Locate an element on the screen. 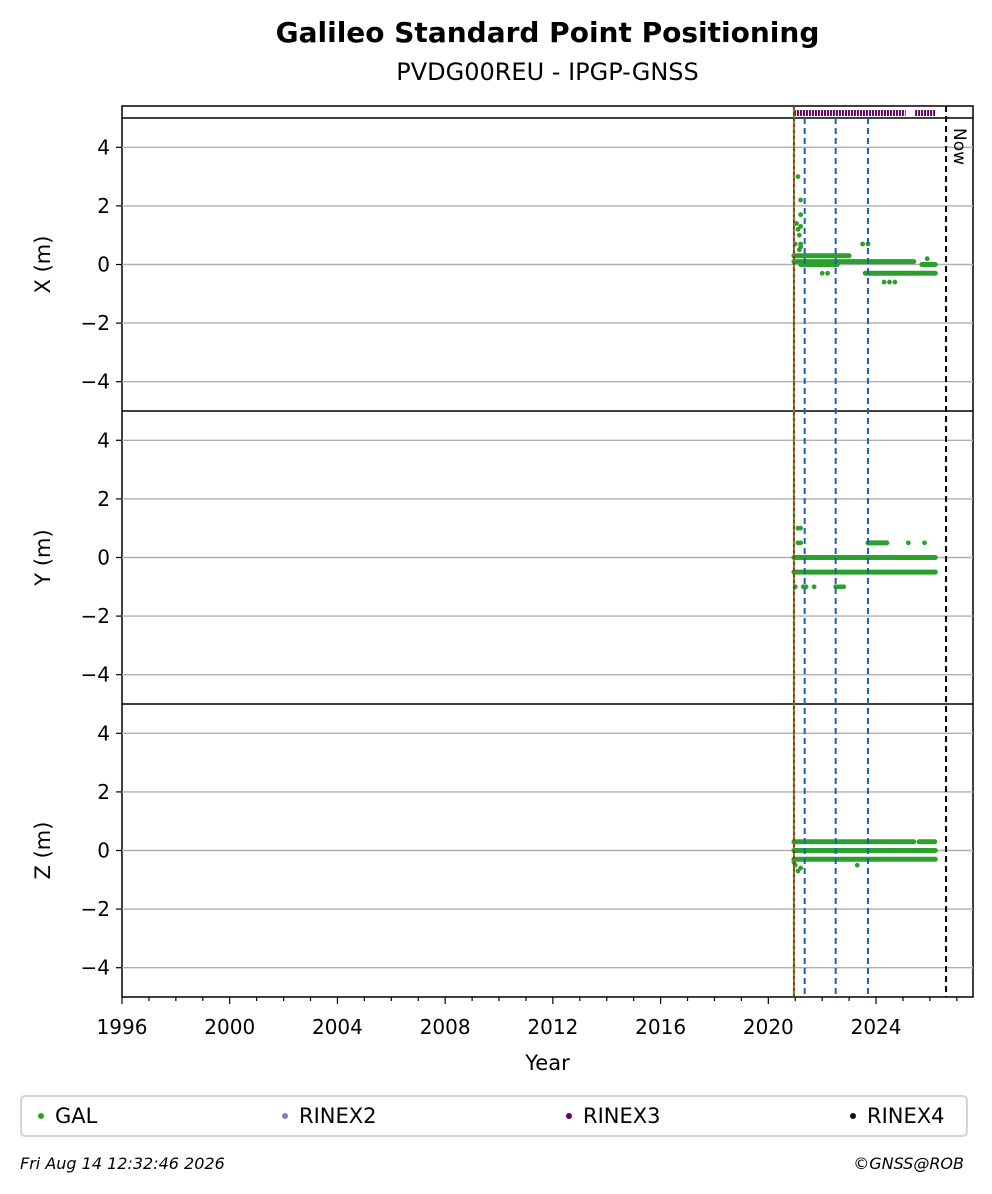 The image size is (992, 1194). ytick-label-p2: 2 is located at coordinates (103, 792).